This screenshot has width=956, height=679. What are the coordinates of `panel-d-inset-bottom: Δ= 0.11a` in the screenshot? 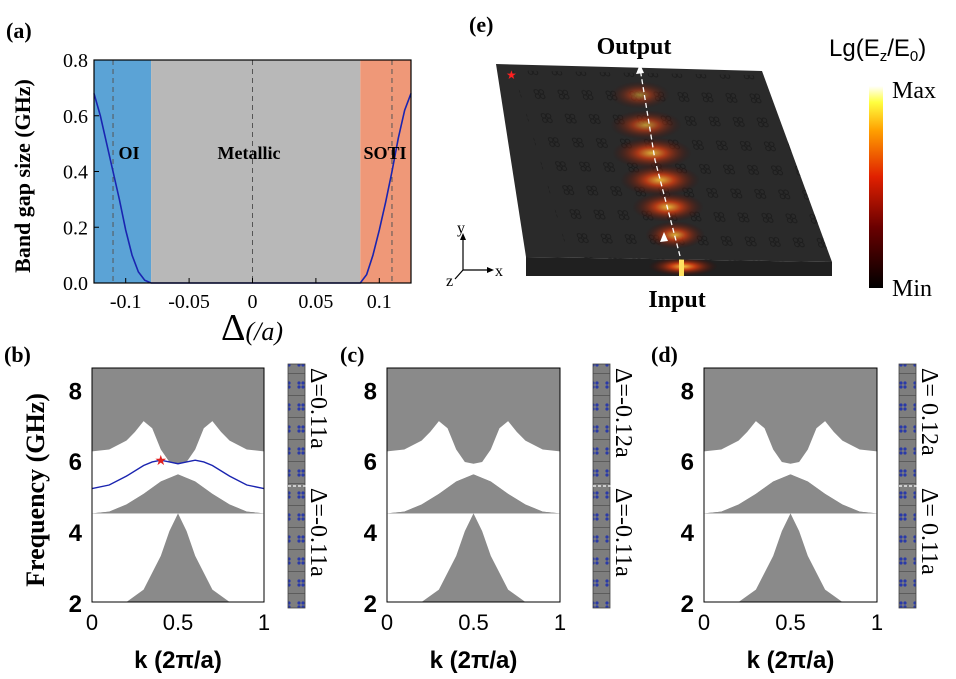 It's located at (929, 531).